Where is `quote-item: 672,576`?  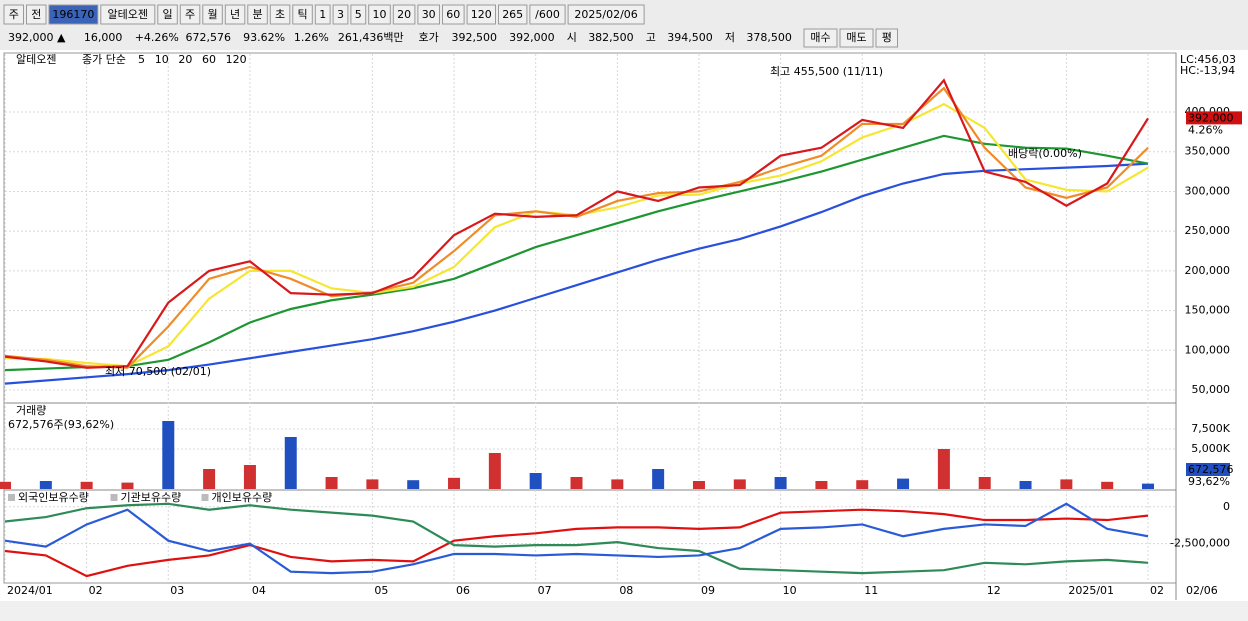
quote-item: 672,576 is located at coordinates (209, 37).